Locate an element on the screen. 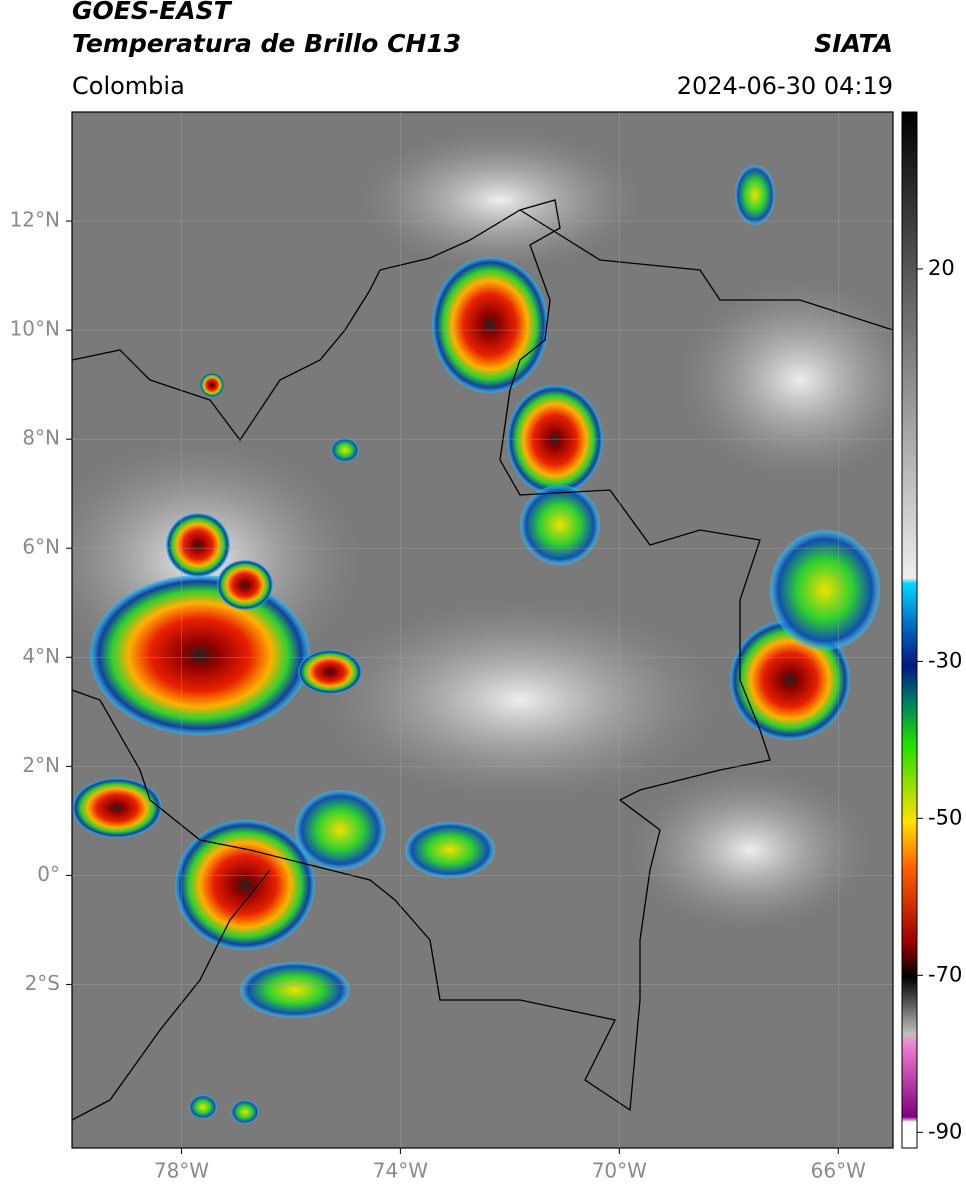  x-tick-label: 70°W is located at coordinates (619, 1171).